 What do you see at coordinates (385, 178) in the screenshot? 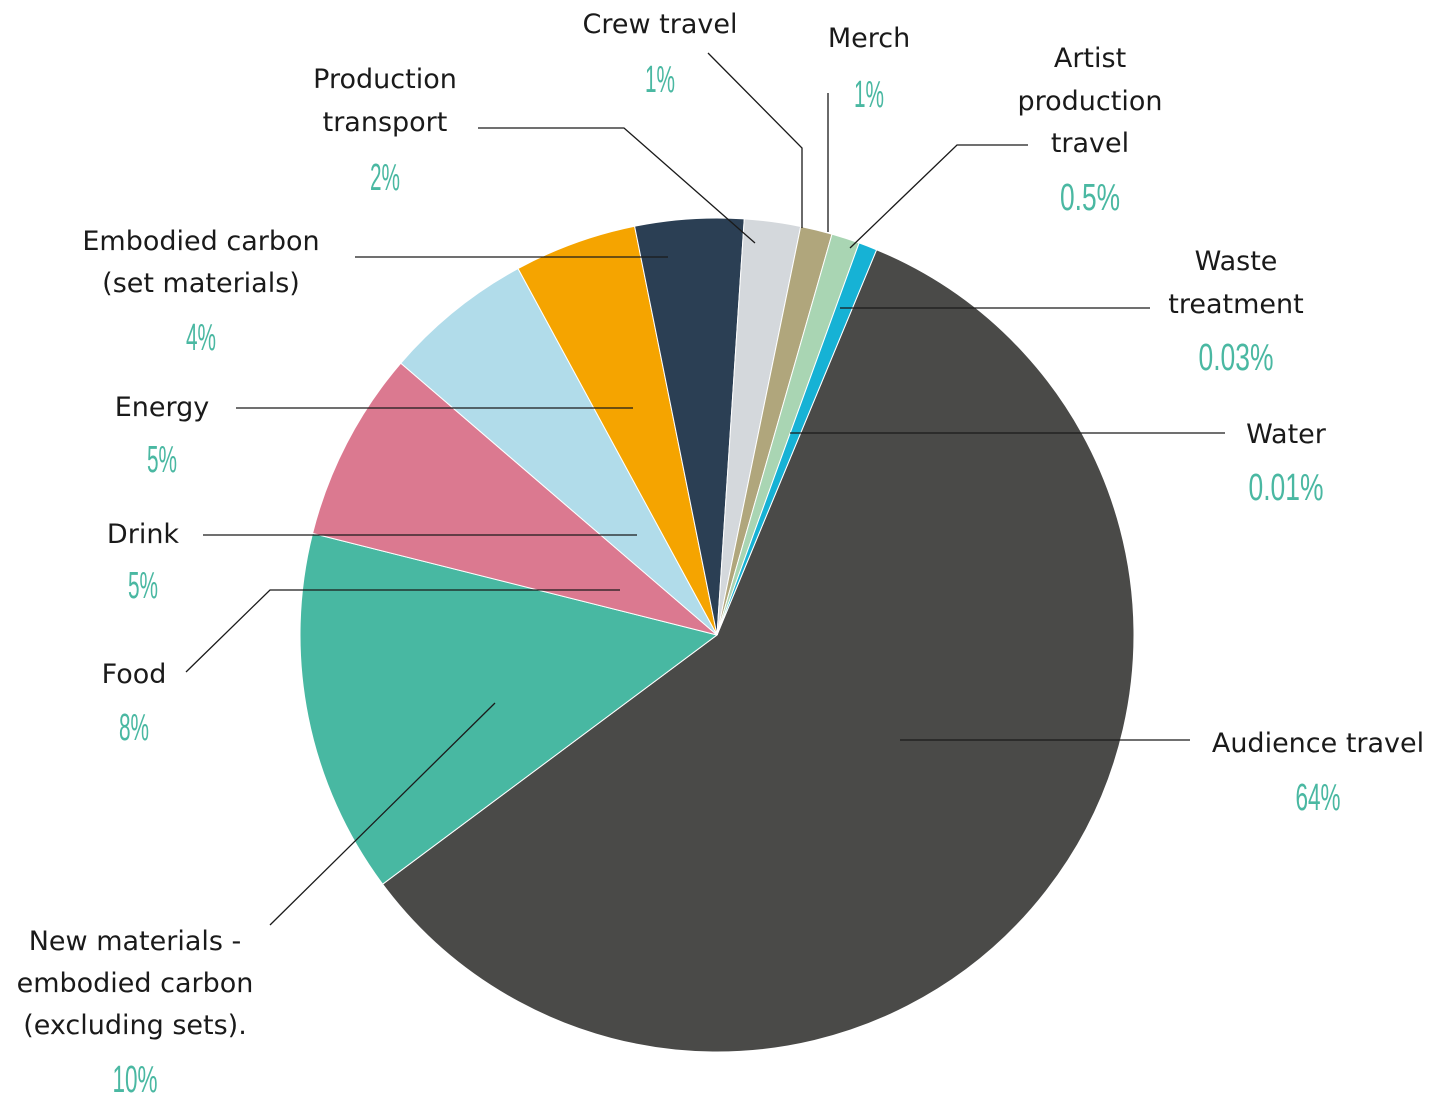
I see `slice-percent-production-transport: 2%` at bounding box center [385, 178].